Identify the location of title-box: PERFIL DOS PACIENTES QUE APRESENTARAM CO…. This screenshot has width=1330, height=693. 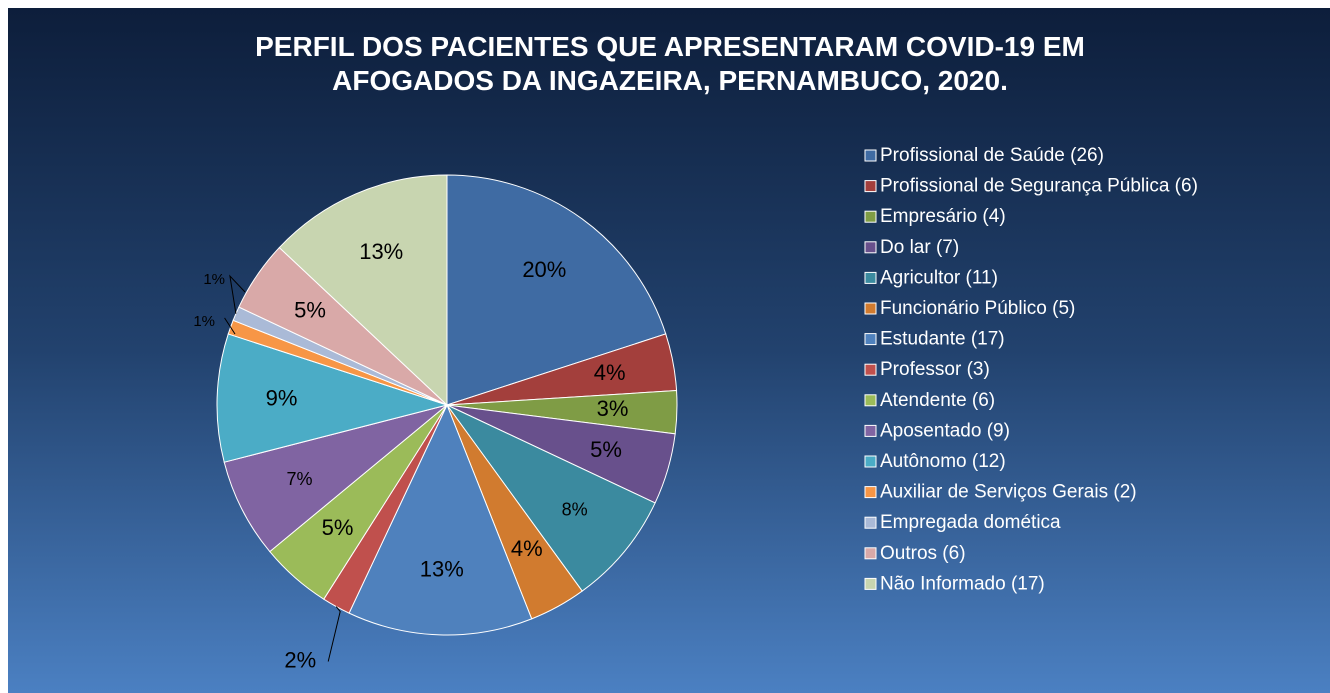
(670, 63).